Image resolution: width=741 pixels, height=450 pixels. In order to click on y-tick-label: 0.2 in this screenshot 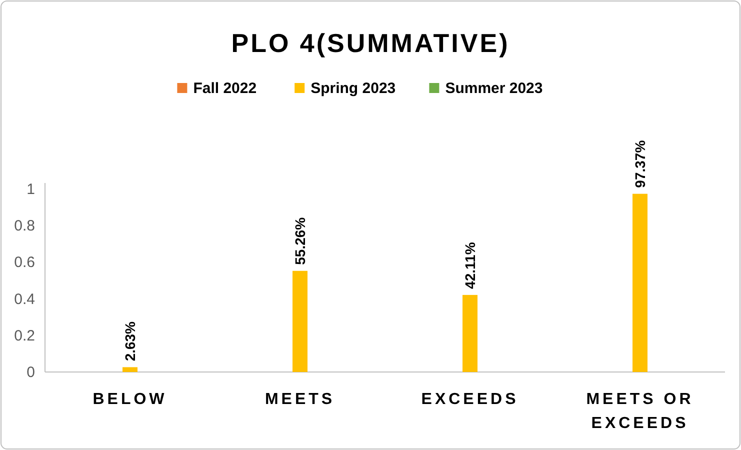, I will do `click(24, 335)`.